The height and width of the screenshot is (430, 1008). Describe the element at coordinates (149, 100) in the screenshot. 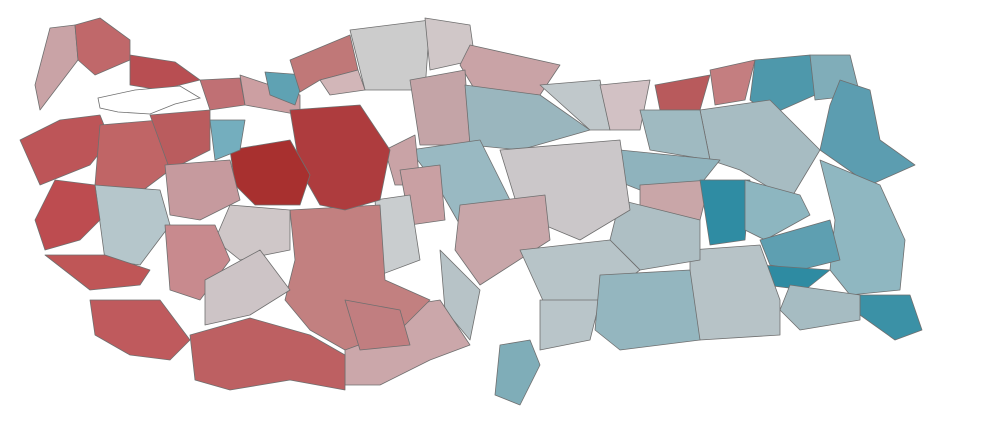

I see `sea-of-marmara` at that location.